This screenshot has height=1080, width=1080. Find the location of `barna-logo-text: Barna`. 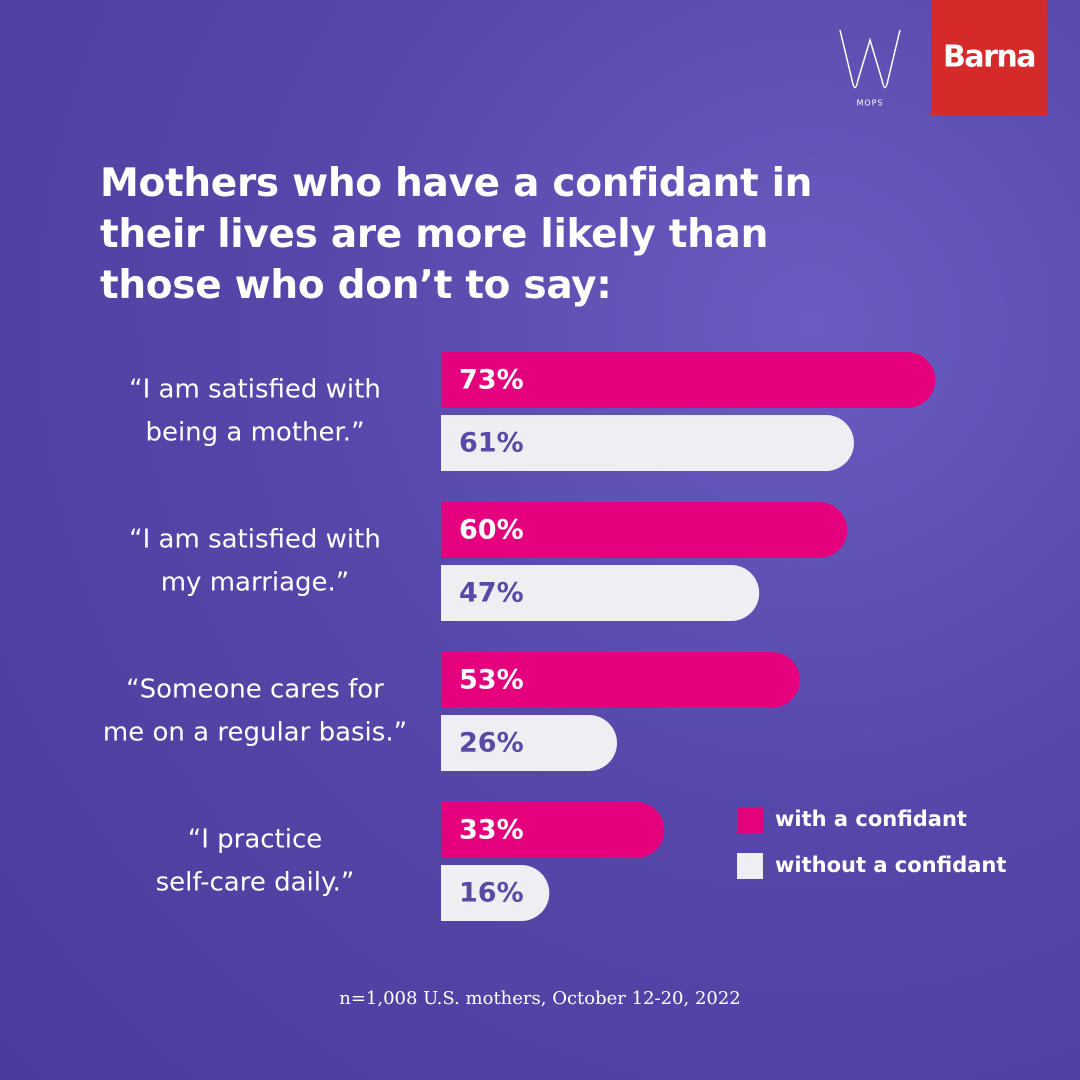

barna-logo-text: Barna is located at coordinates (989, 57).